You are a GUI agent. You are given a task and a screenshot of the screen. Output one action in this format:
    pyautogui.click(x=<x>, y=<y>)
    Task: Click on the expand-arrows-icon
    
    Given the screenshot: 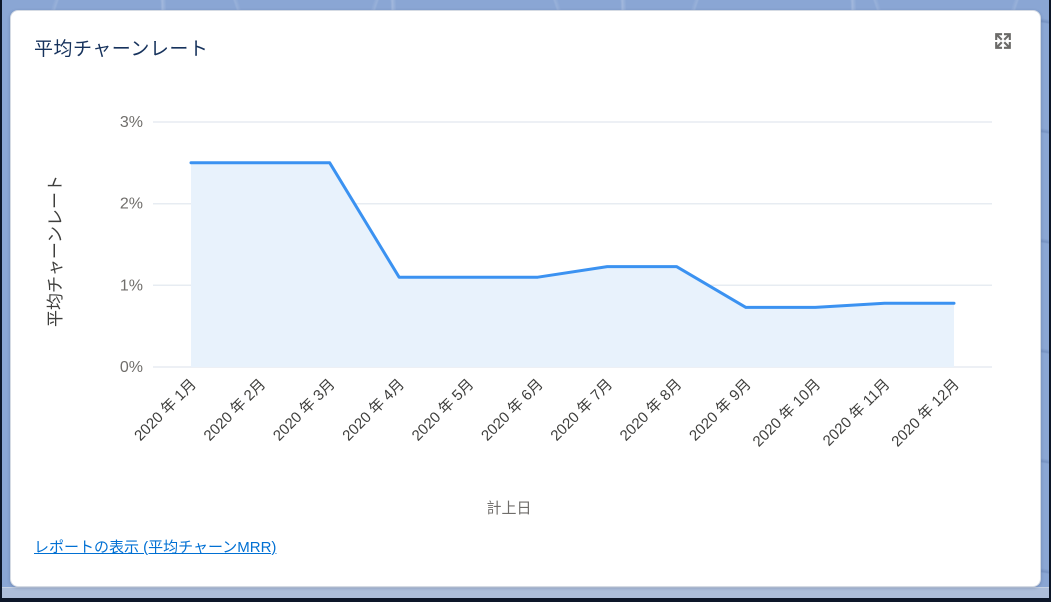 What is the action you would take?
    pyautogui.click(x=1004, y=41)
    